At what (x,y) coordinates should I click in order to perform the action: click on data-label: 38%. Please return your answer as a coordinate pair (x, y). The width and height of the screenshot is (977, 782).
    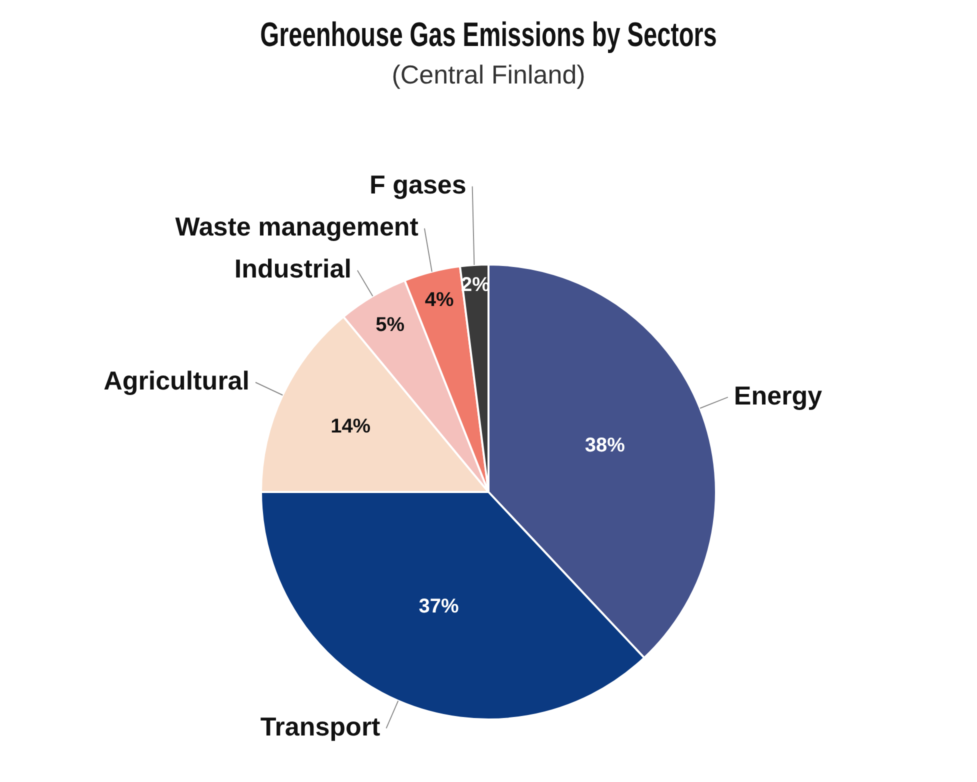
    Looking at the image, I should click on (605, 445).